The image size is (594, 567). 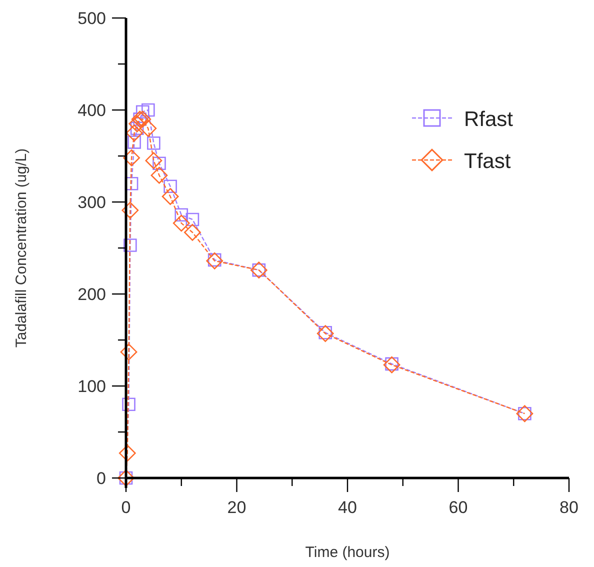 I want to click on y-axis-title: Tadalafill Concentration (ug/L), so click(x=21, y=248).